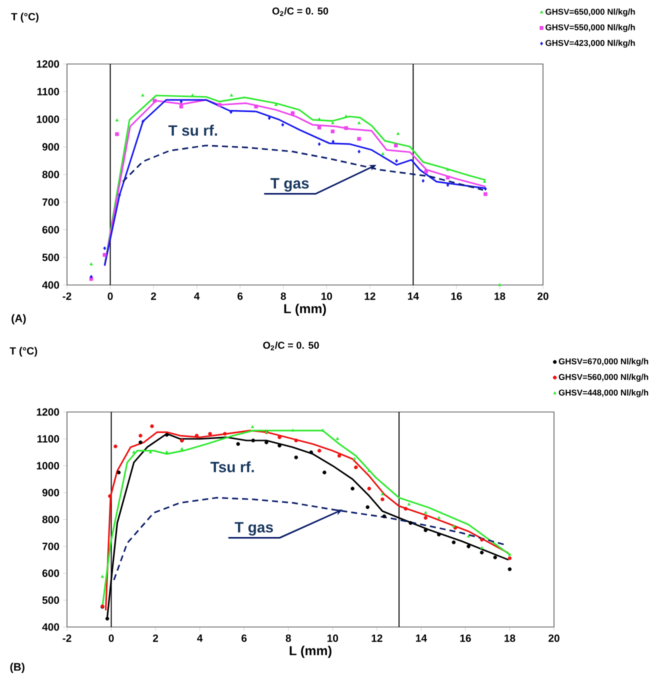 The width and height of the screenshot is (654, 684). Describe the element at coordinates (232, 466) in the screenshot. I see `annotation: Tsu rf.` at that location.